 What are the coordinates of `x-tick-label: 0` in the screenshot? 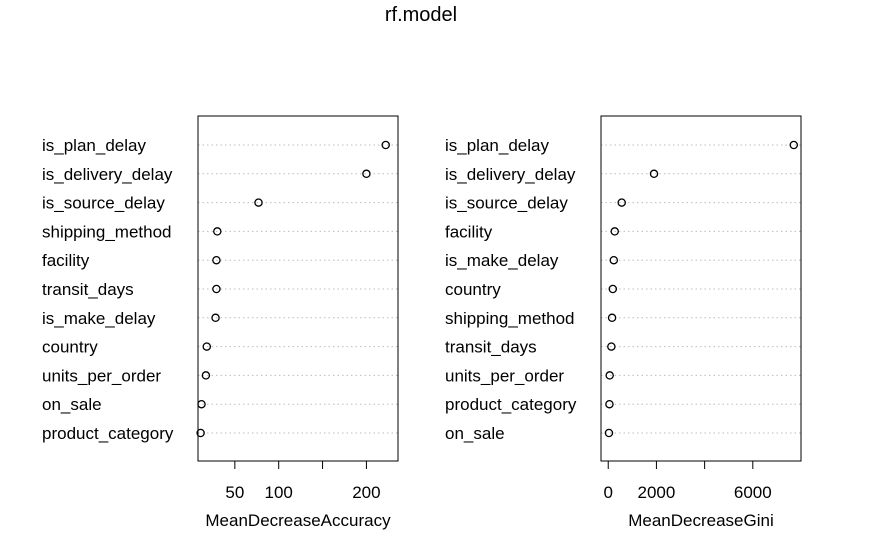 It's located at (607, 492).